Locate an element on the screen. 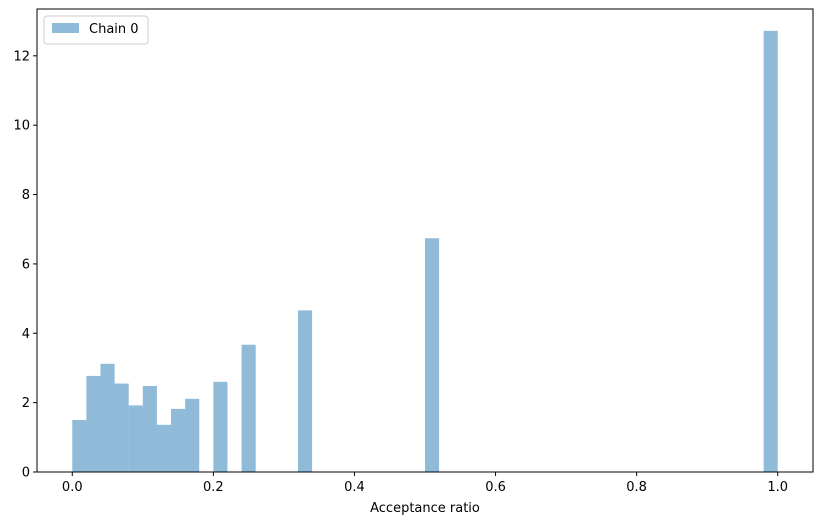  x-tick-label: 0.0 is located at coordinates (72, 487).